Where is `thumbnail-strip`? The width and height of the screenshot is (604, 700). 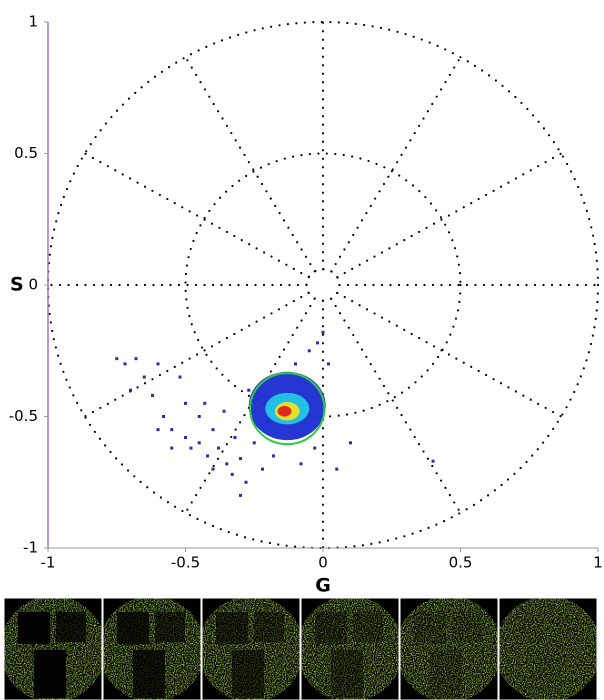
thumbnail-strip is located at coordinates (300, 648).